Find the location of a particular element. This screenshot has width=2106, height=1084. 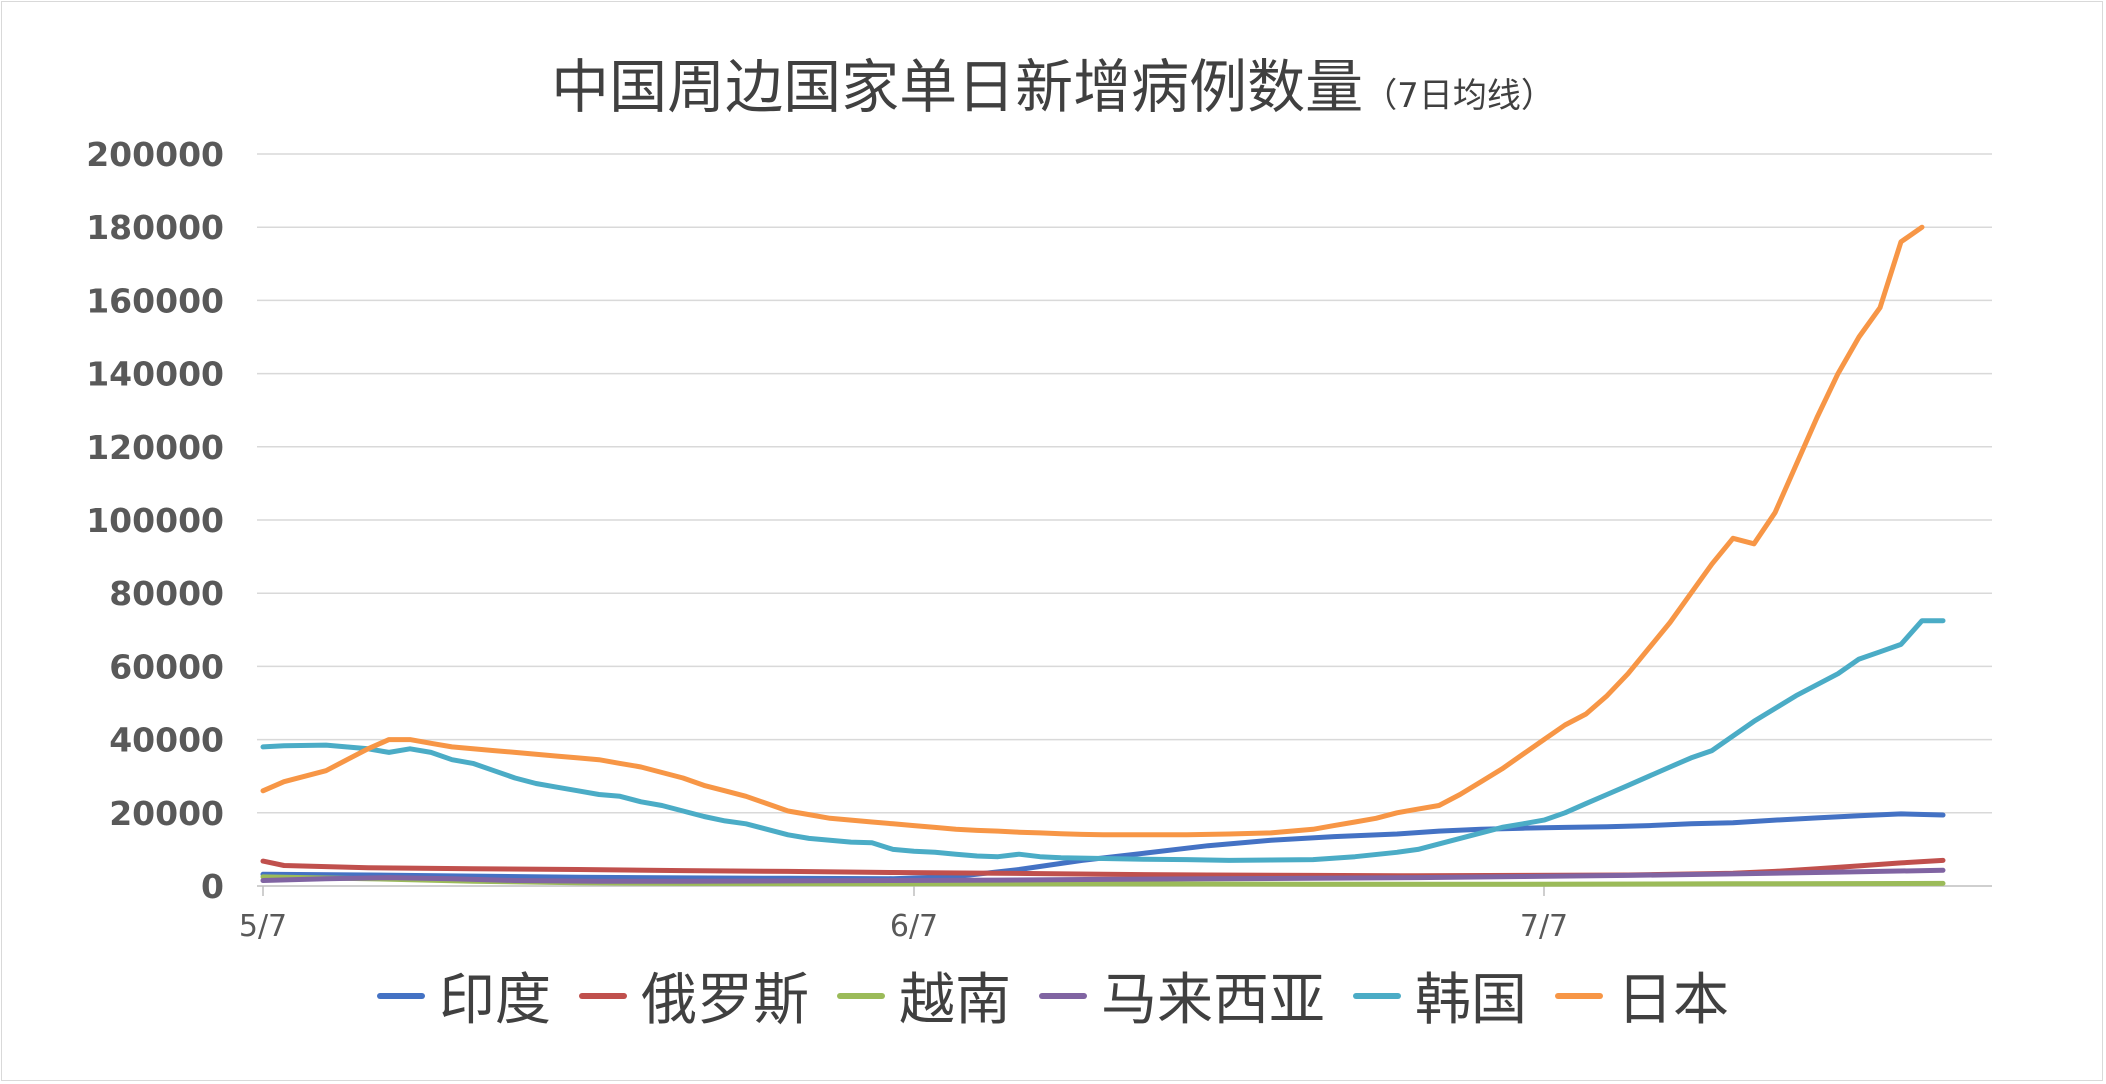

x-tick-label: 6/7 is located at coordinates (914, 926).